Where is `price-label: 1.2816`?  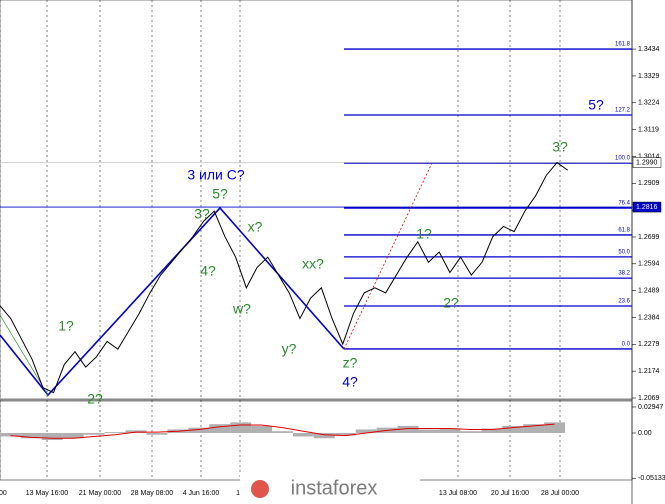 price-label: 1.2816 is located at coordinates (647, 207).